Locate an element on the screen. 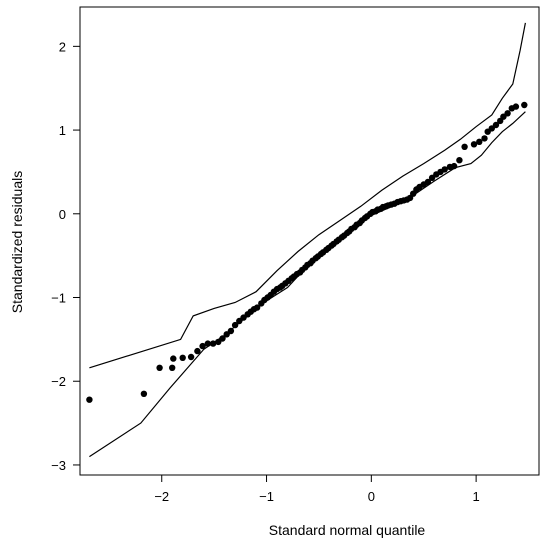  x-axis: −2 −1 0 1 is located at coordinates (317, 489).